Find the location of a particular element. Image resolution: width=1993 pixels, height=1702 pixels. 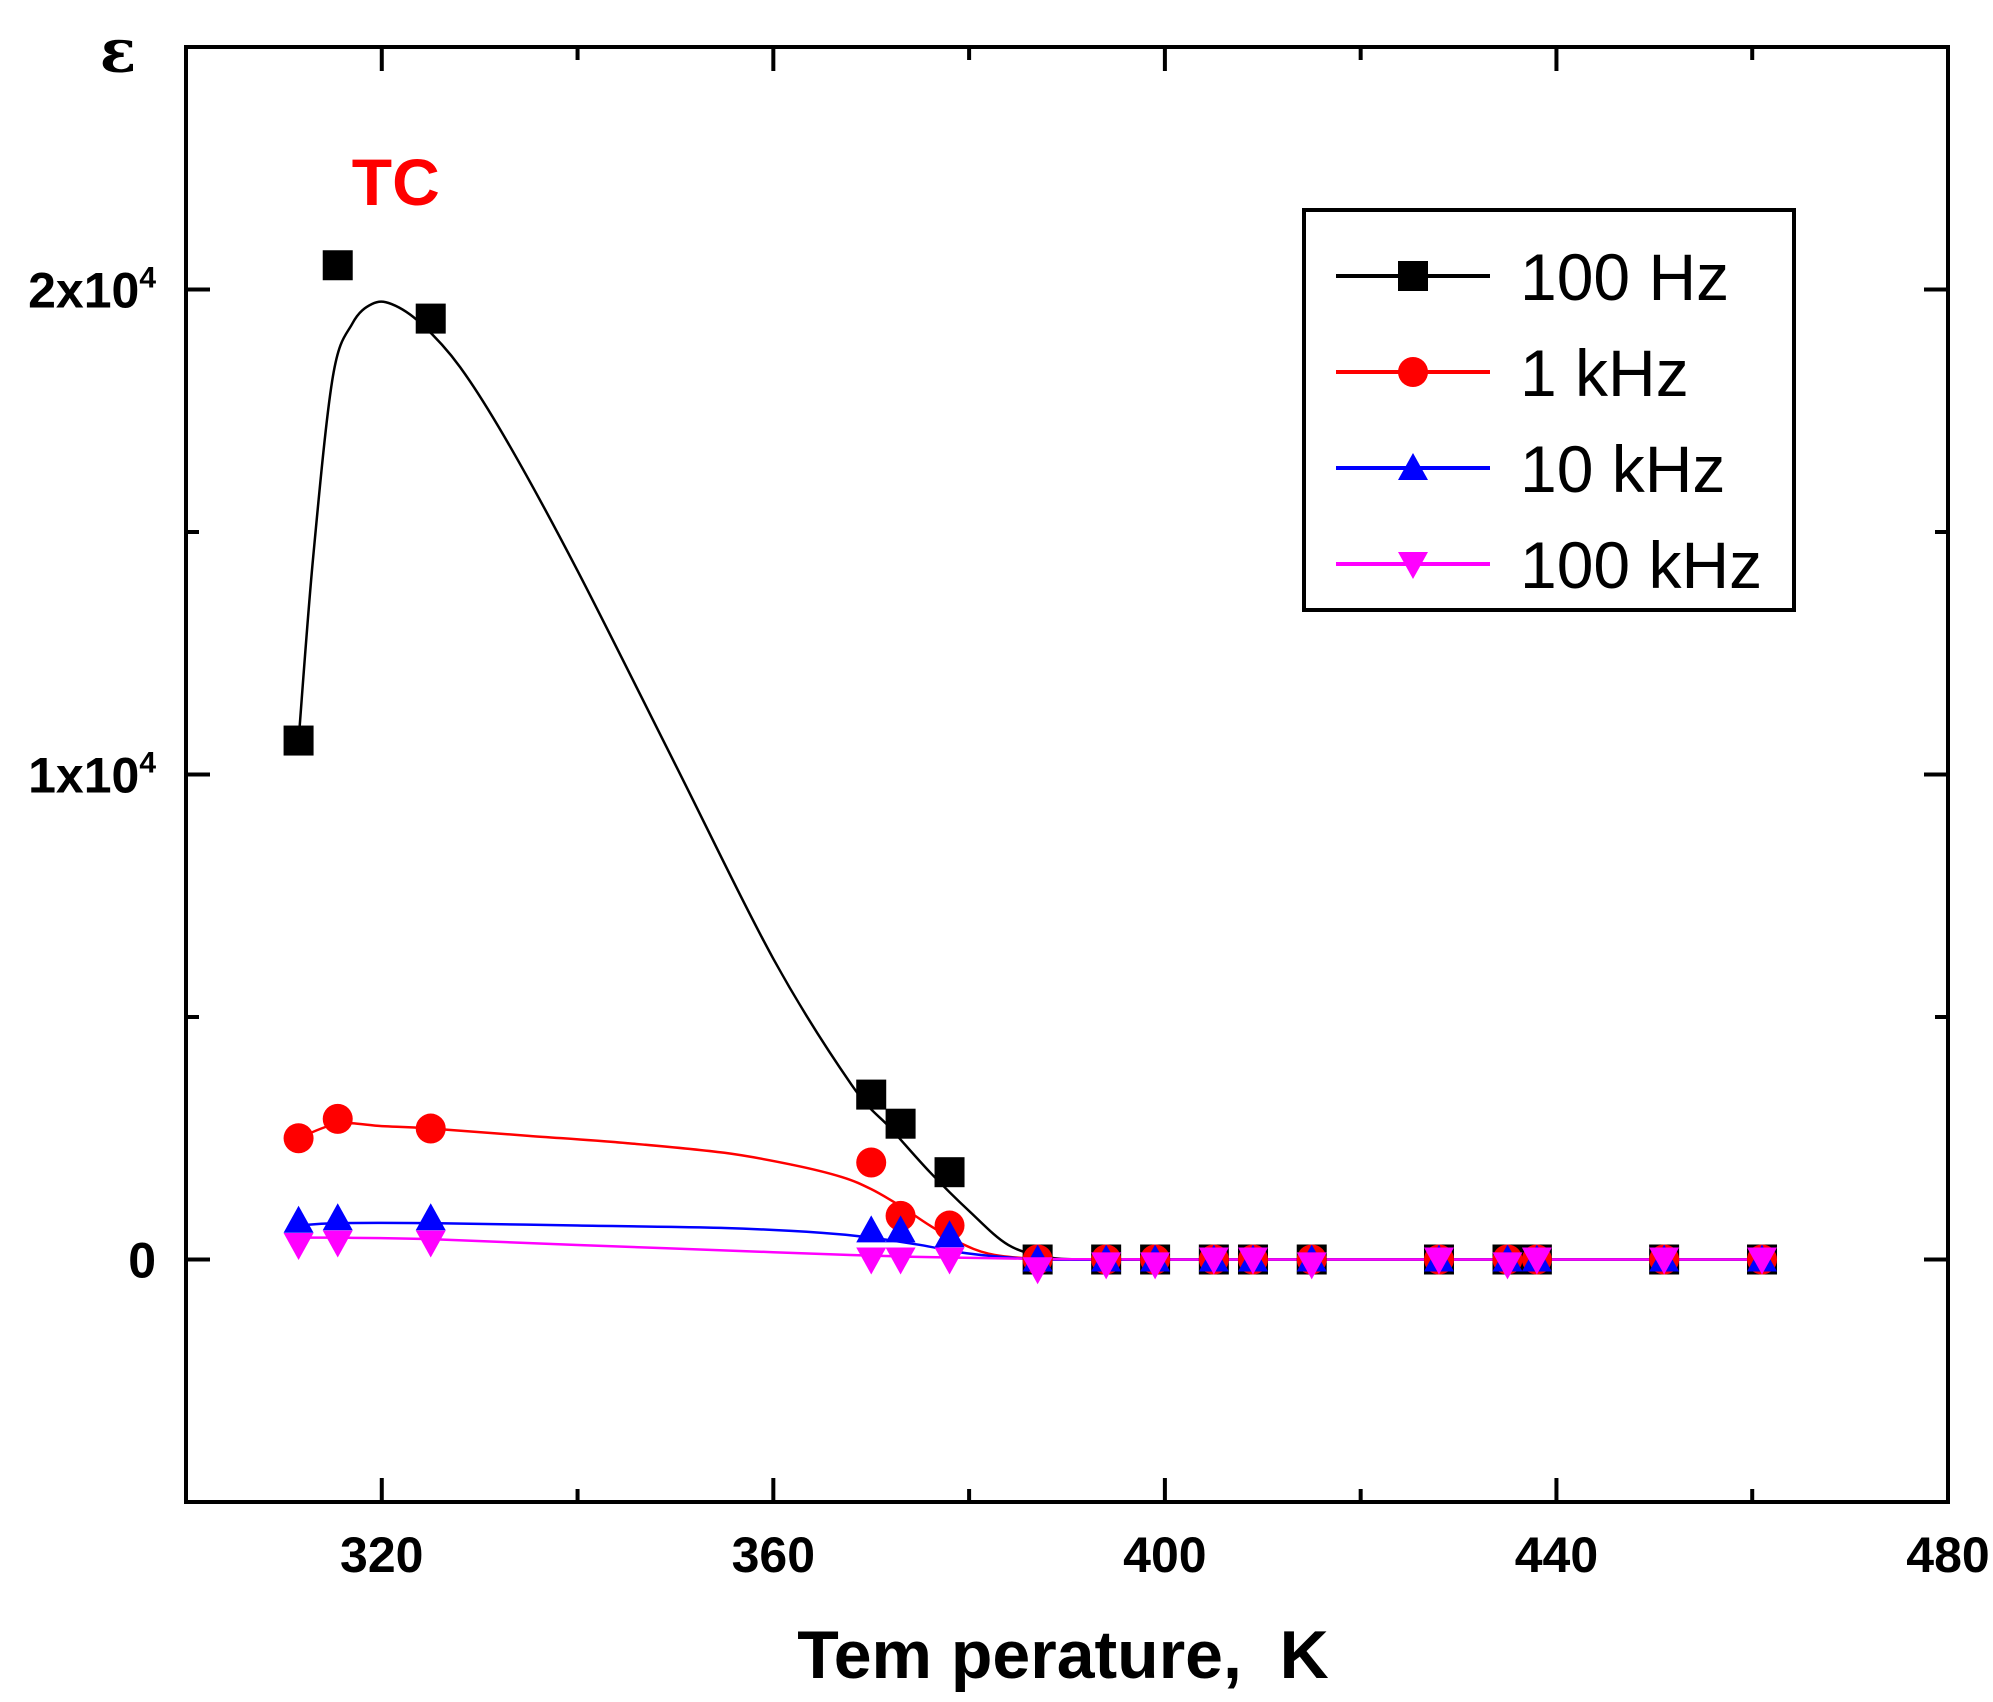

x-tick-label: 480 is located at coordinates (1947, 1555).